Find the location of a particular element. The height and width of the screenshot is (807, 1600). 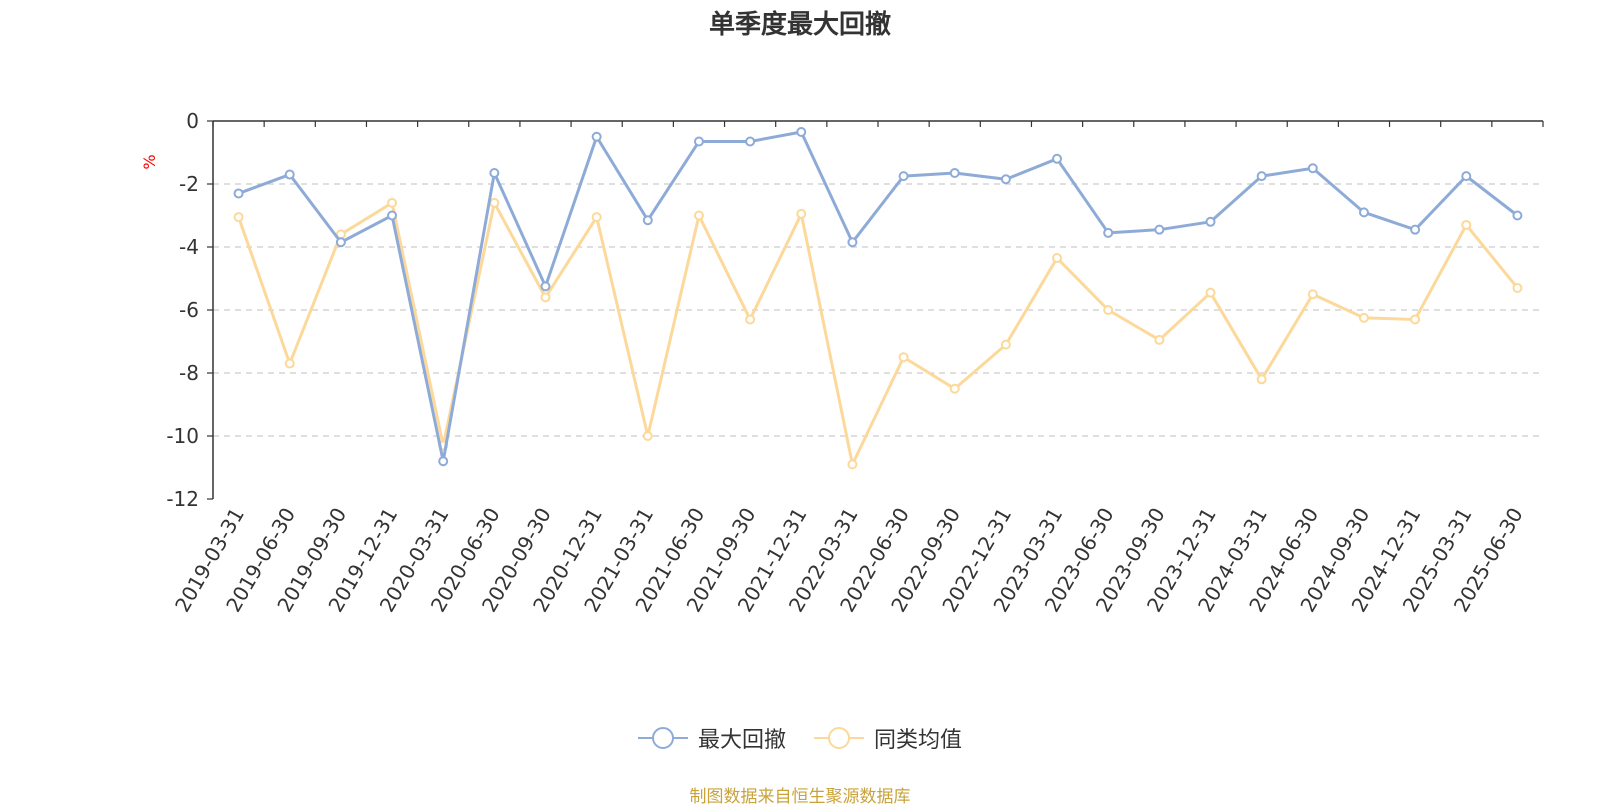

y-tick-label: -10 is located at coordinates (182, 436).